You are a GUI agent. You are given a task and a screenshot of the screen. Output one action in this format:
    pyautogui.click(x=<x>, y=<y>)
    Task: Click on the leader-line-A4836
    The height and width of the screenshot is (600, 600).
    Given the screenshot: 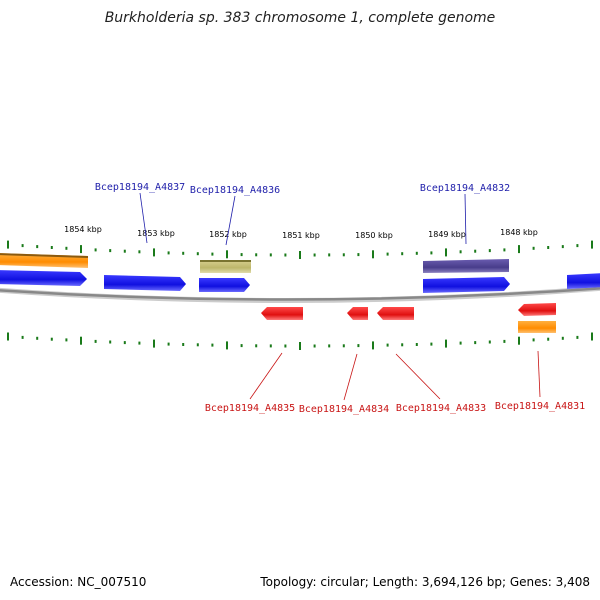 What is the action you would take?
    pyautogui.click(x=230, y=220)
    